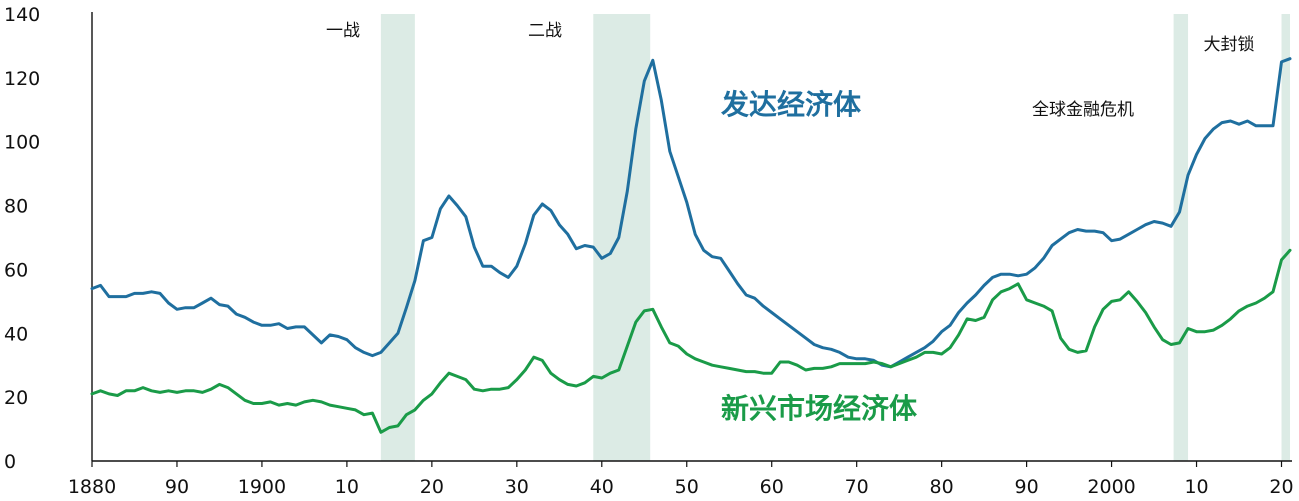 The image size is (1299, 501). Describe the element at coordinates (22, 238) in the screenshot. I see `y-tick-labels: 0 20 40 60 80 100 120 140` at that location.